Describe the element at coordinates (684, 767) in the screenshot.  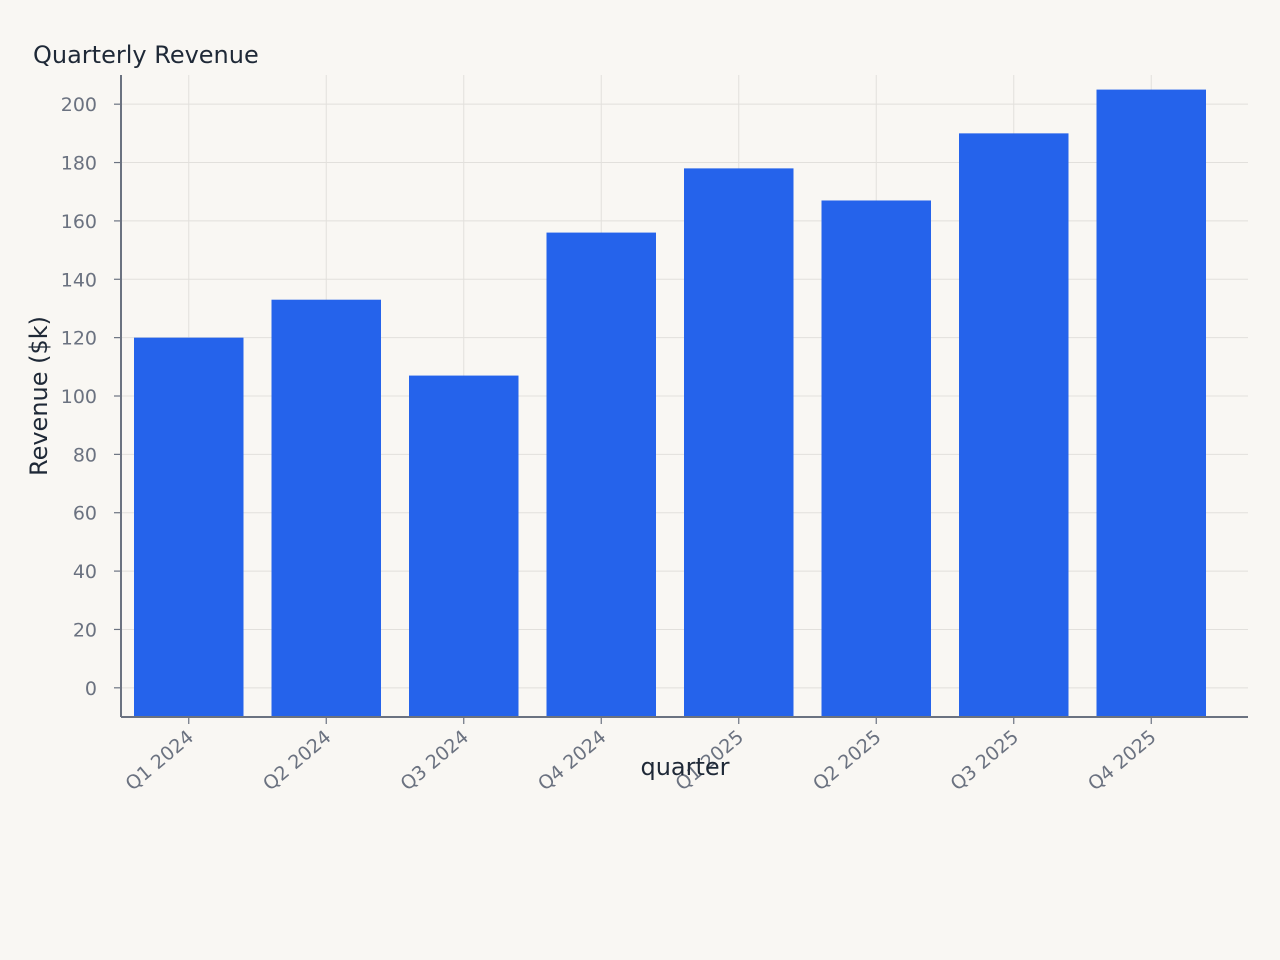
I see `x-axis-label: quarter` at that location.